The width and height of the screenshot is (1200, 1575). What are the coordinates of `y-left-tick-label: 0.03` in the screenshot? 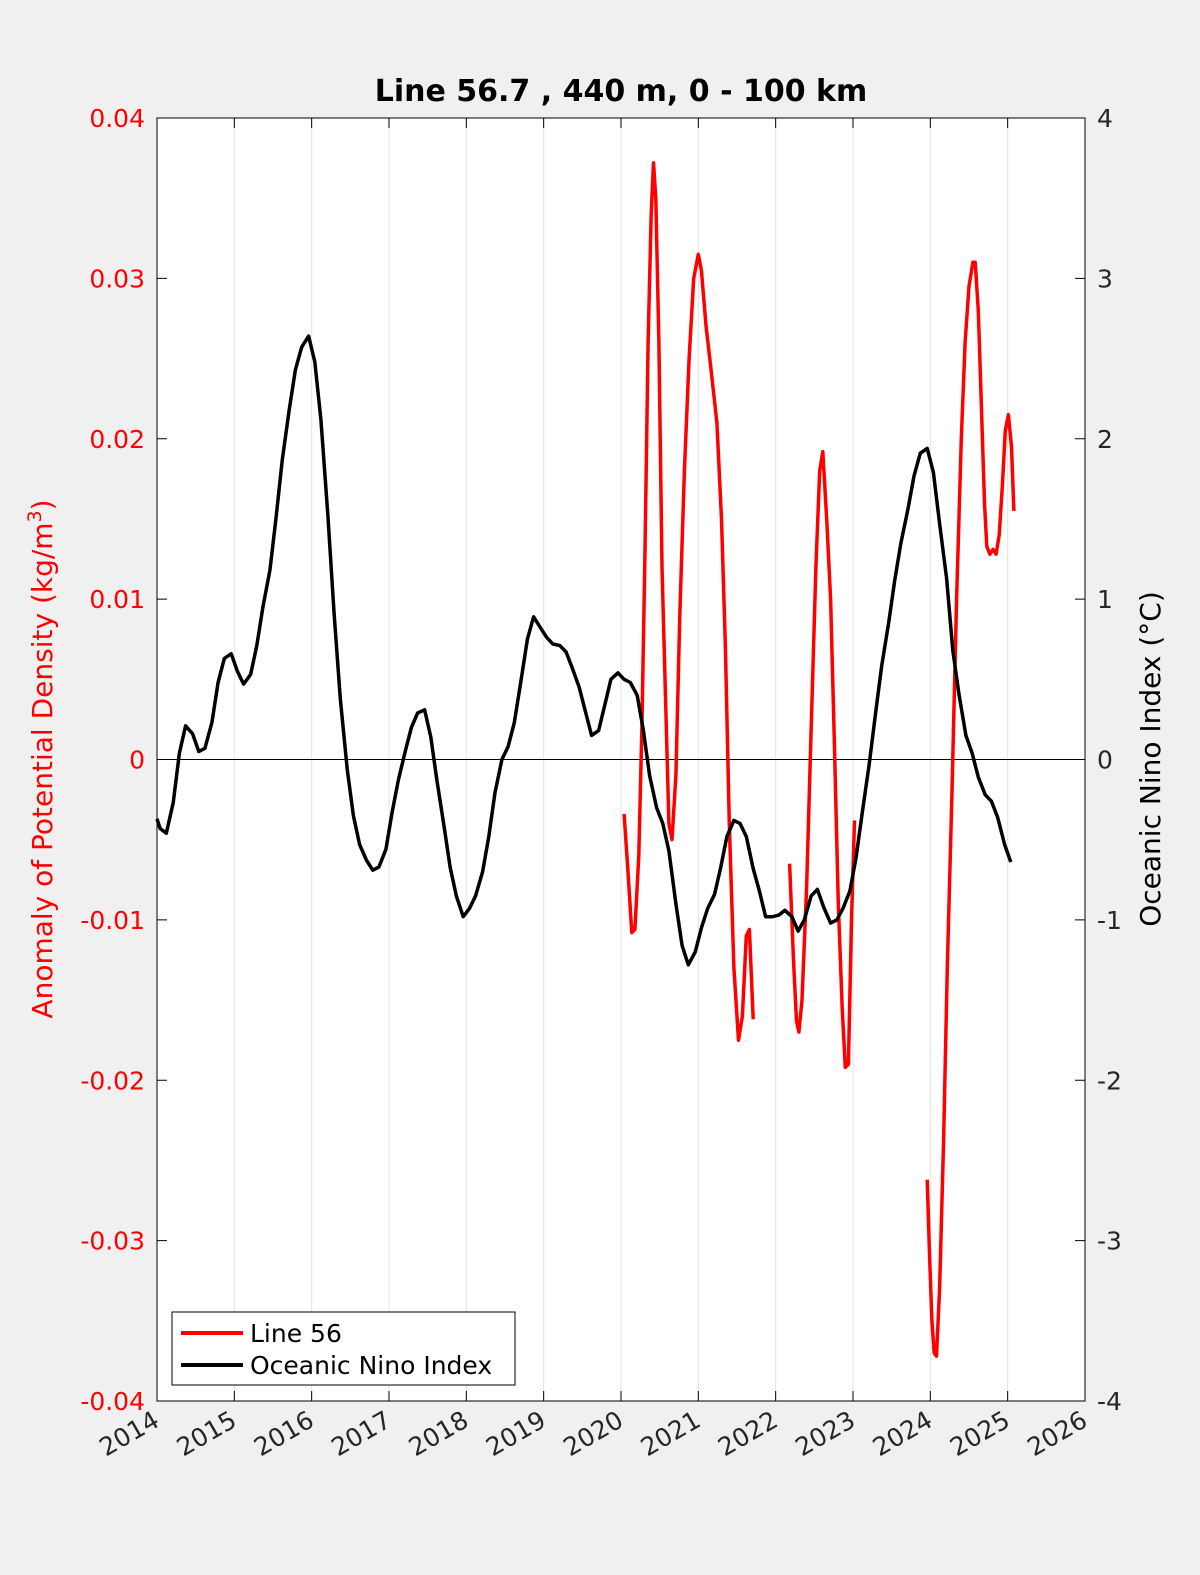 It's located at (117, 278).